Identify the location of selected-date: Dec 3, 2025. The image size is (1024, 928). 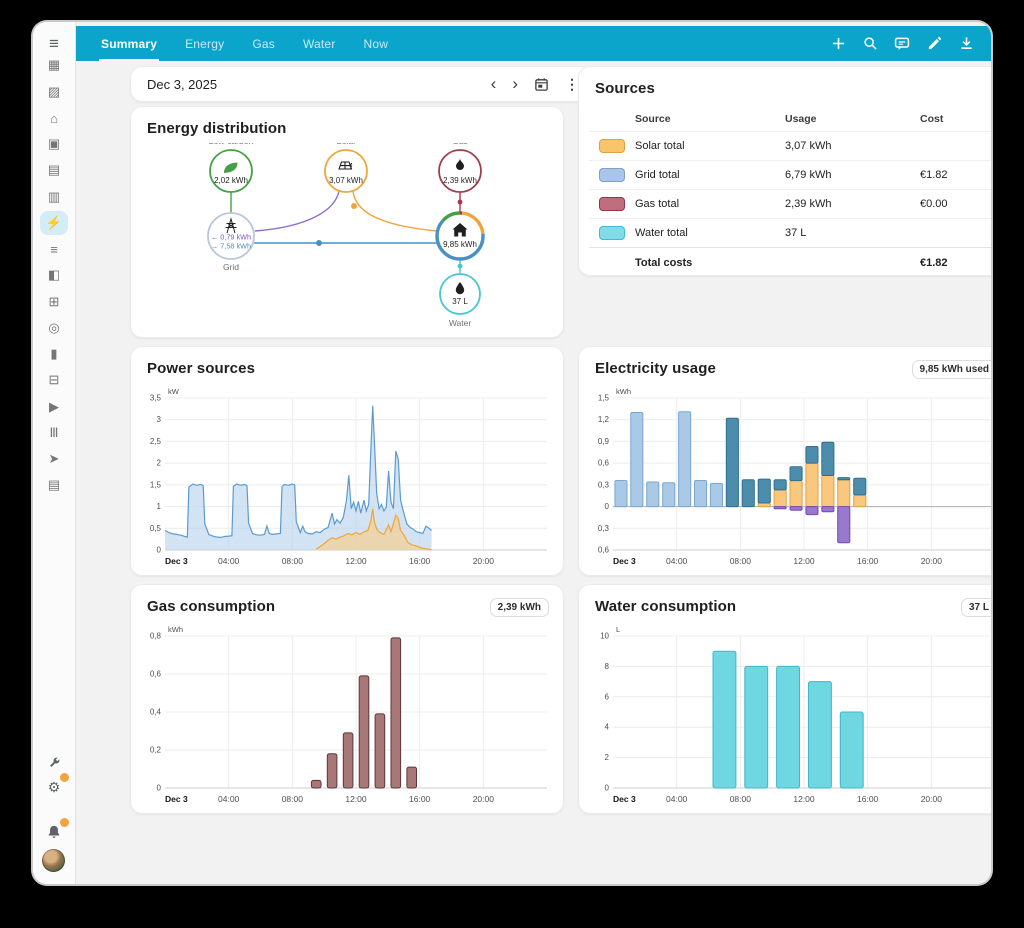
(182, 84).